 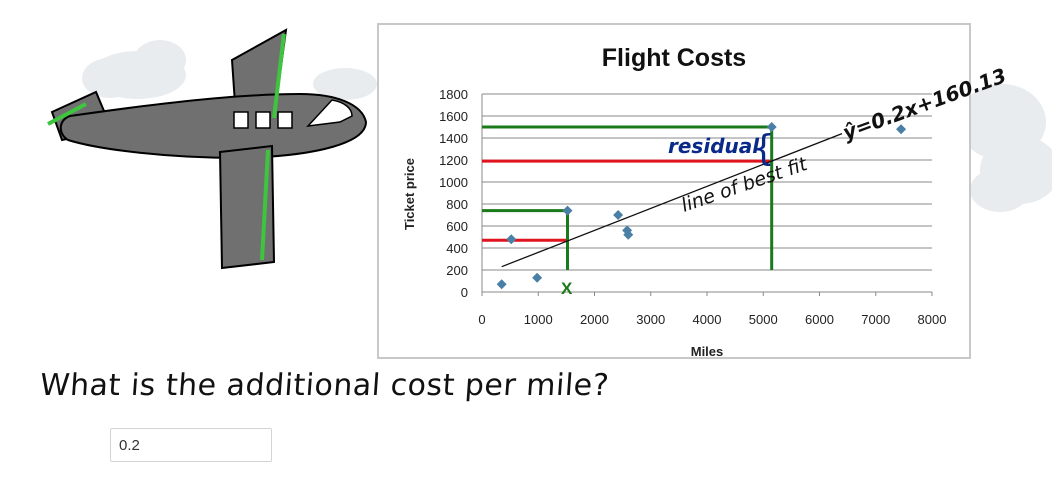 What do you see at coordinates (819, 319) in the screenshot?
I see `x-tick-label: 6000` at bounding box center [819, 319].